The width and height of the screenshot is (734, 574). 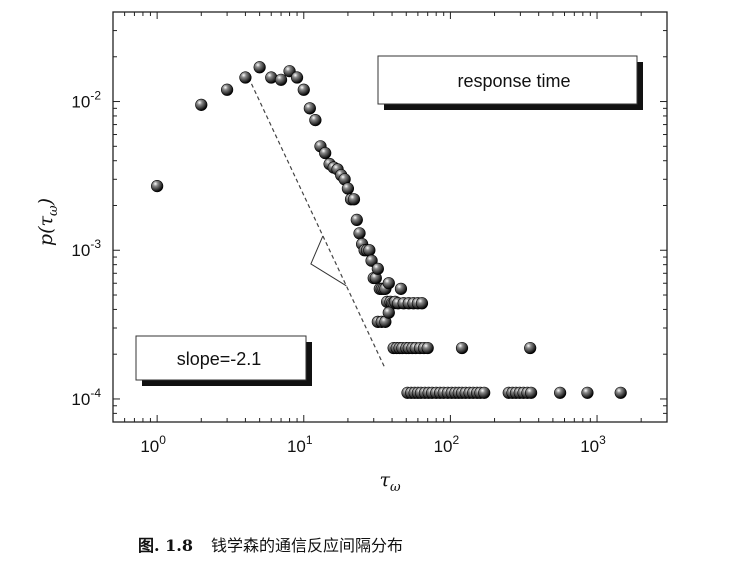 I want to click on legend: response time, so click(x=510, y=82).